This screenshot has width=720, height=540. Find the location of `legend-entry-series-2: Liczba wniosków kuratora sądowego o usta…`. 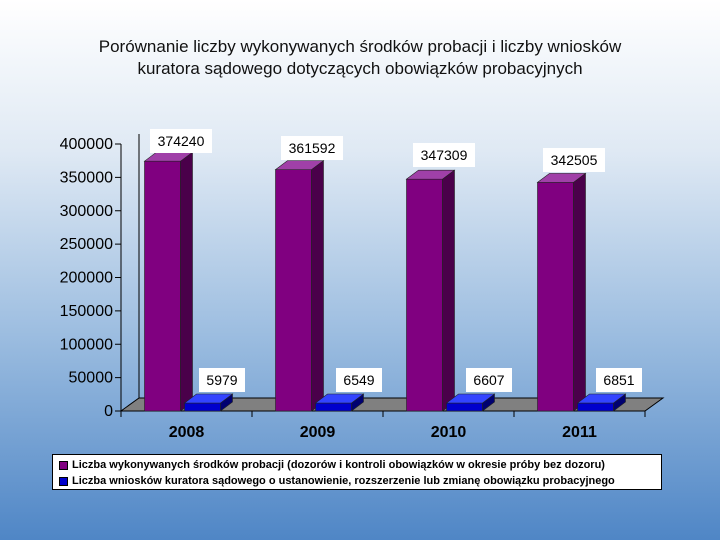

legend-entry-series-2: Liczba wniosków kuratora sądowego o usta… is located at coordinates (358, 481).